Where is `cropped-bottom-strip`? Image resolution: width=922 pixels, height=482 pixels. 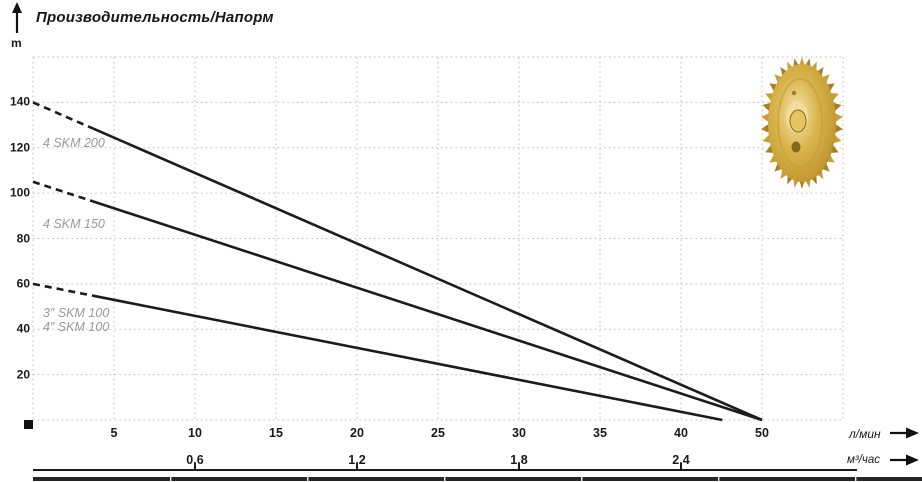
cropped-bottom-strip is located at coordinates (477, 479).